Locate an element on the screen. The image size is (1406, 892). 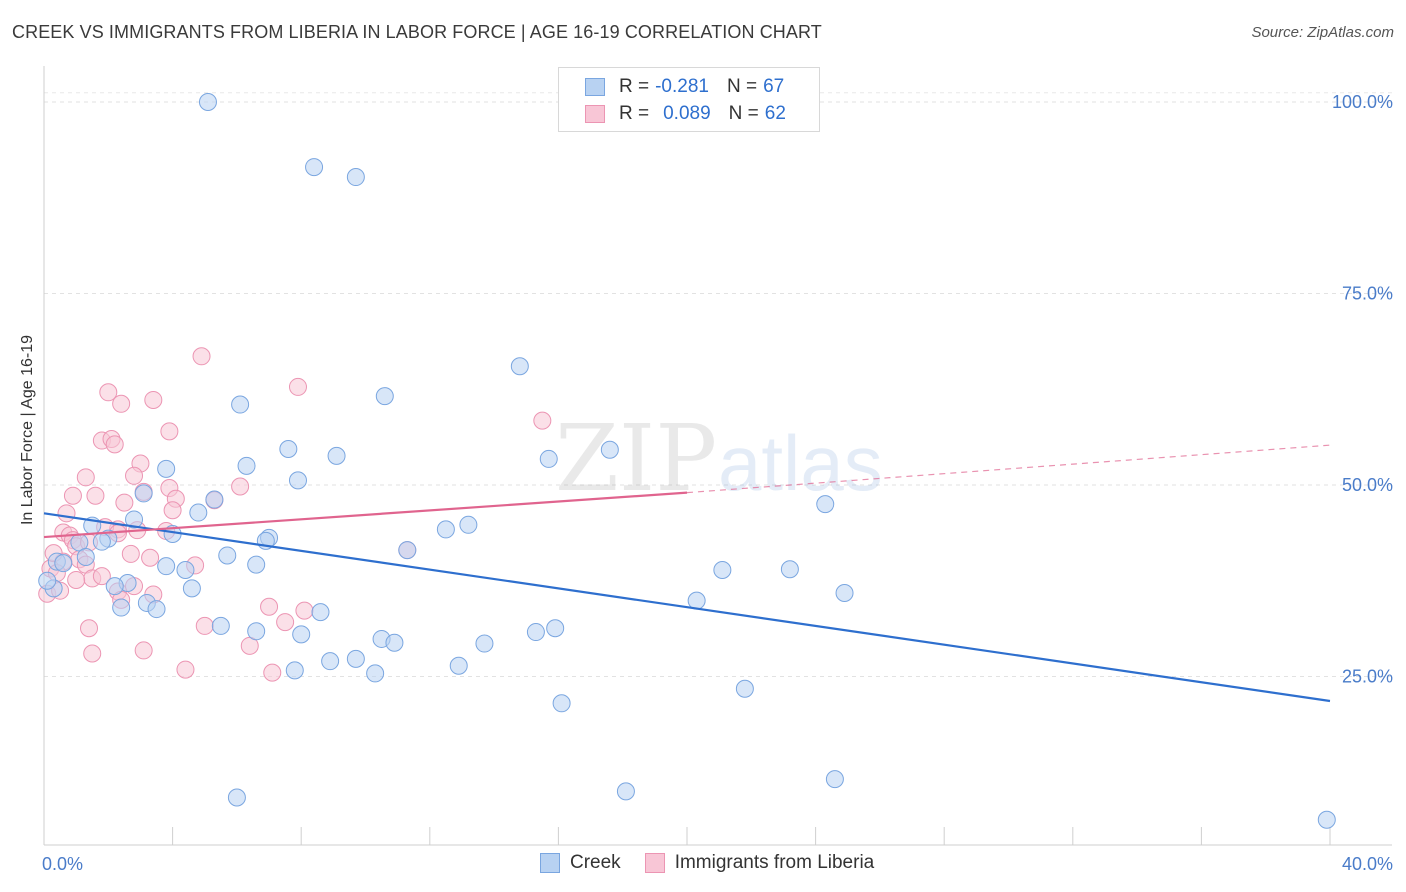
r-value: -0.281 is located at coordinates (682, 86).